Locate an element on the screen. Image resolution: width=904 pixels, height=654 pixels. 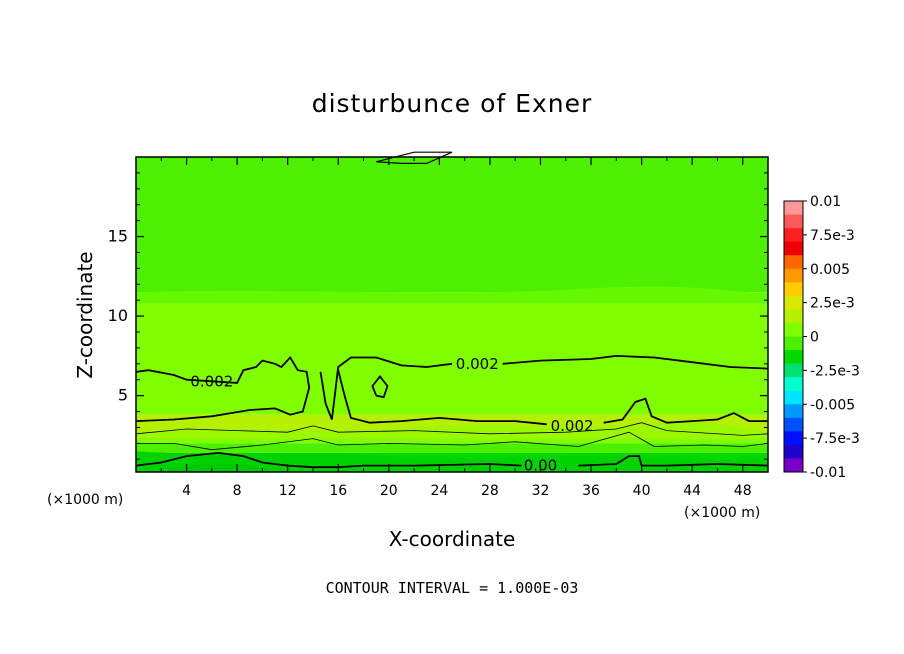
colorbar-label: 7.5e-3 is located at coordinates (832, 236).